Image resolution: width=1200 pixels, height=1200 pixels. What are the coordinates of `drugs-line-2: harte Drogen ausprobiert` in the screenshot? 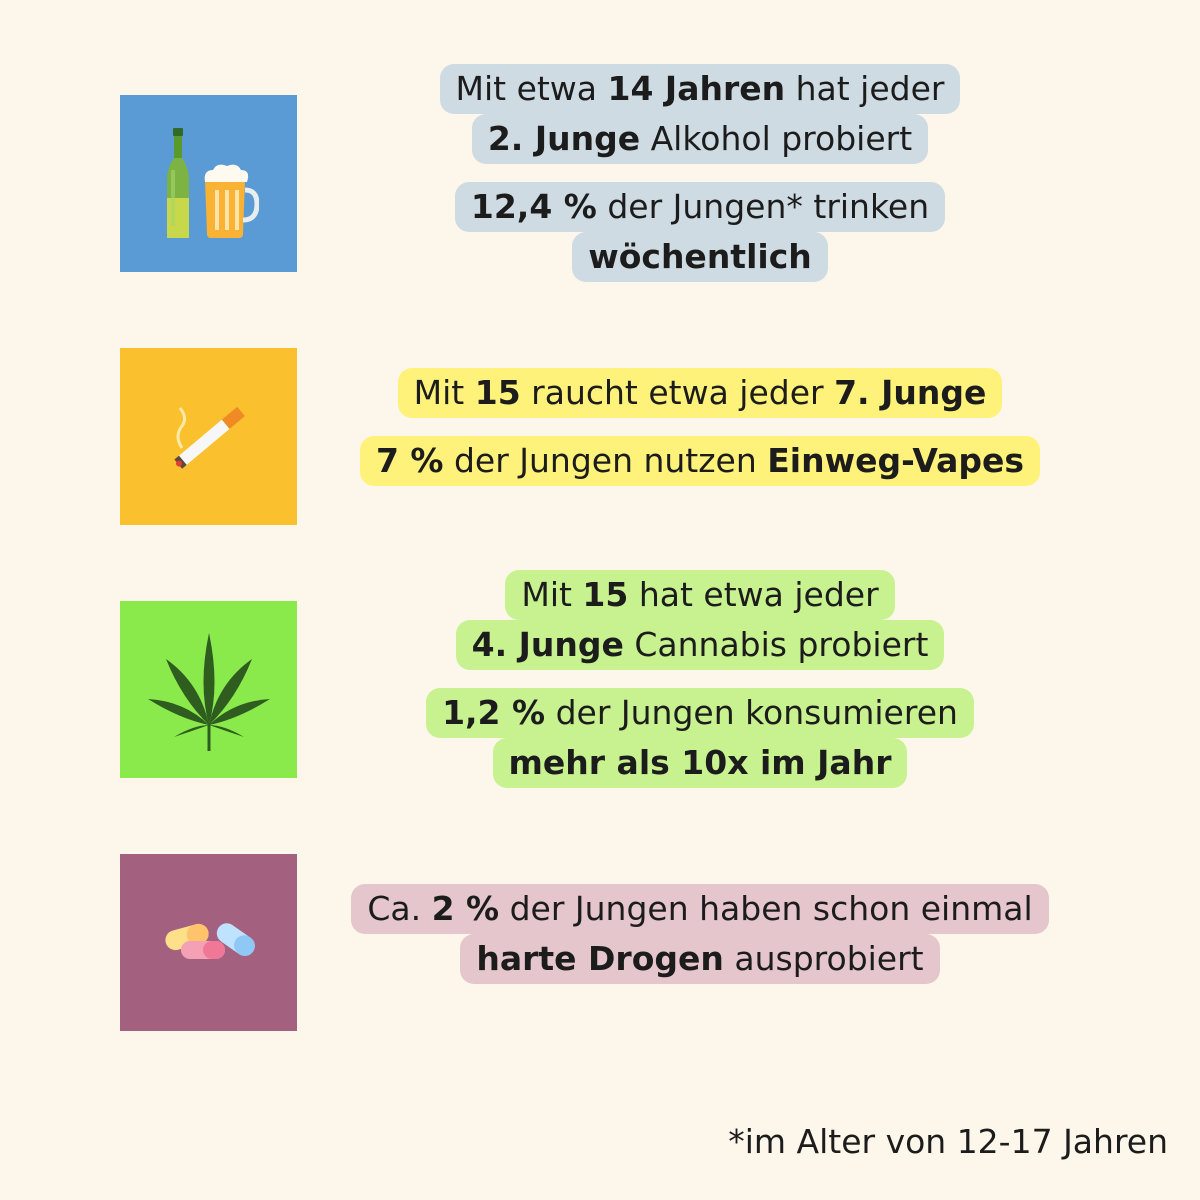 It's located at (700, 959).